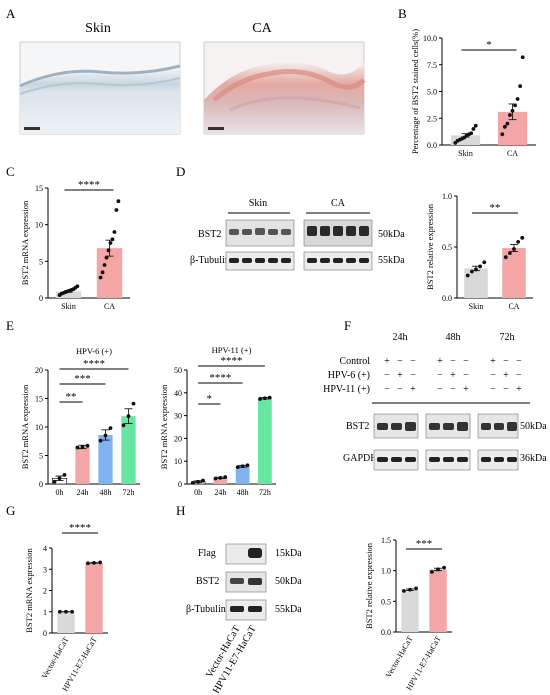 This screenshot has width=550, height=695. Describe the element at coordinates (465, 153) in the screenshot. I see `x-tick-label: Skin` at that location.